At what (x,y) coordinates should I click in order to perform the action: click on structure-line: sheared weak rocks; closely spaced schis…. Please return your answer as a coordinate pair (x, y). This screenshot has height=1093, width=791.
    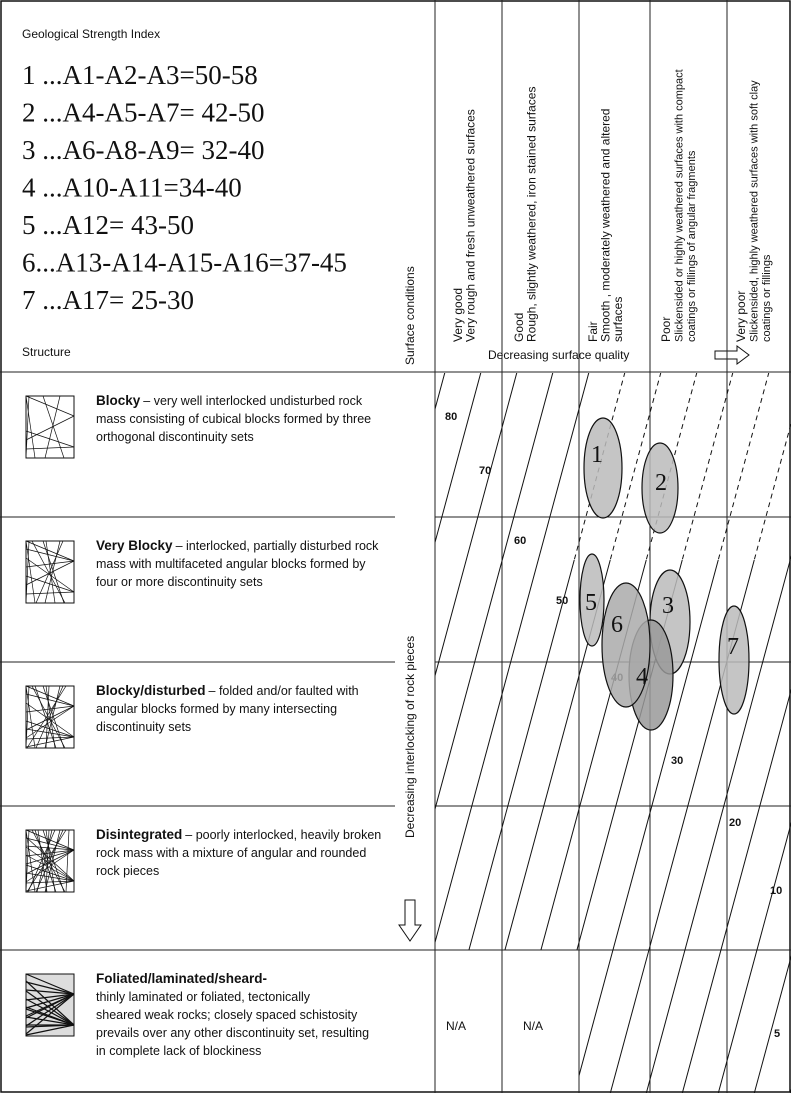
    Looking at the image, I should click on (227, 1015).